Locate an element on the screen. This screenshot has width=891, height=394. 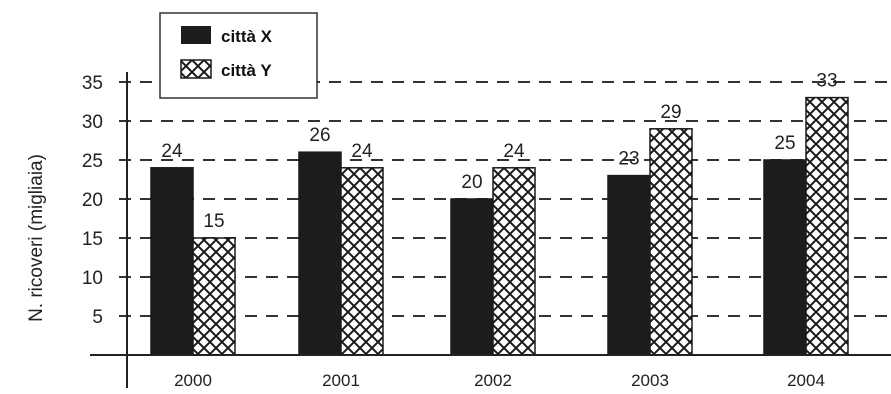
legend: città X città Y is located at coordinates (238, 55).